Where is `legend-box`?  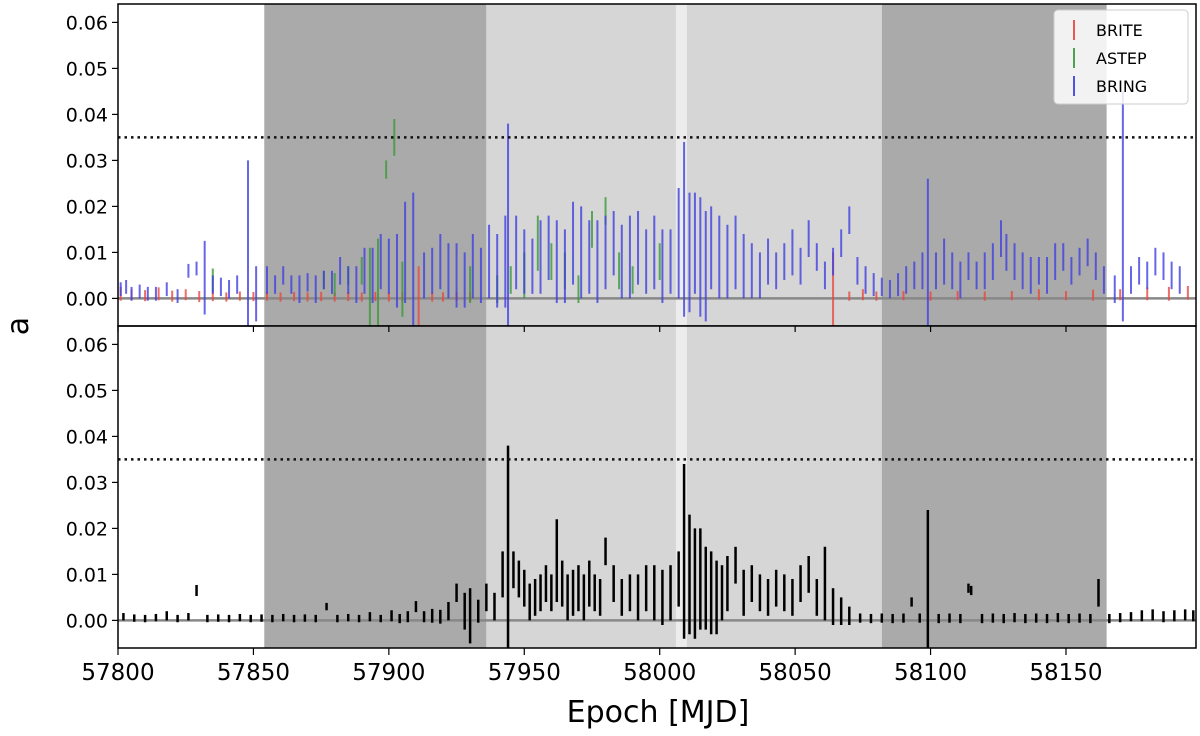 legend-box is located at coordinates (1121, 57).